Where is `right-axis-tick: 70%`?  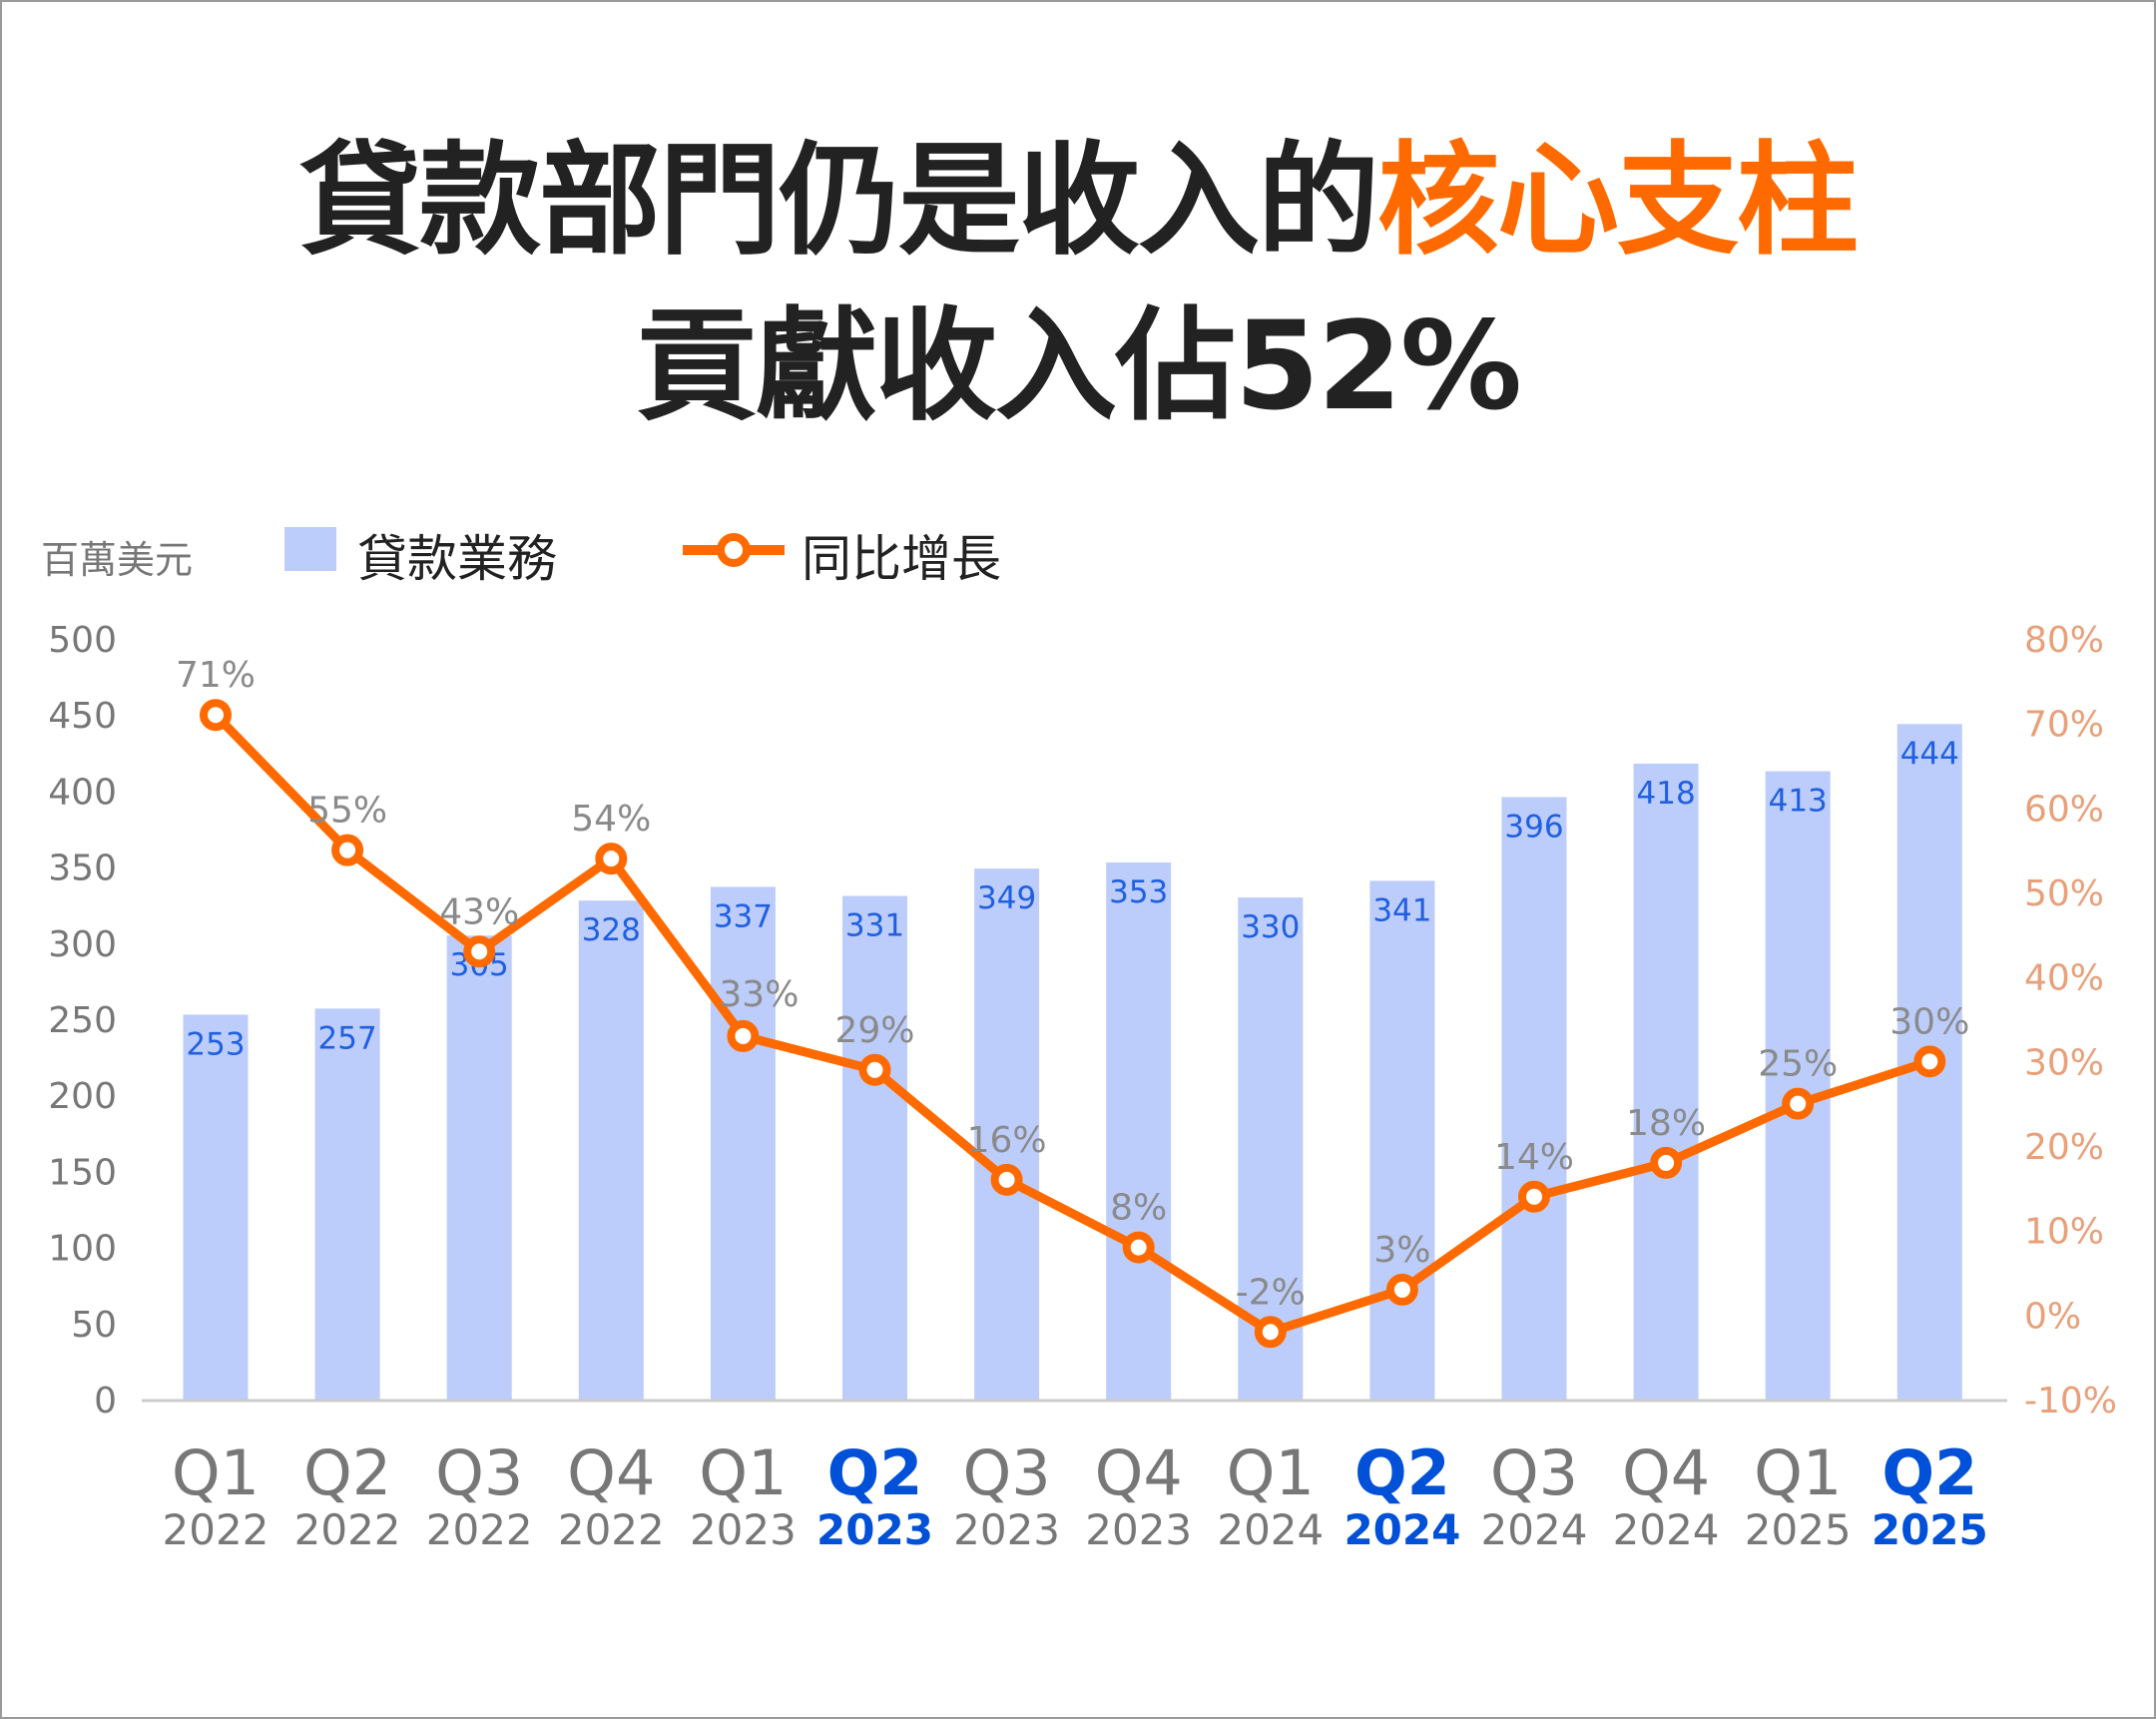 right-axis-tick: 70% is located at coordinates (2064, 725).